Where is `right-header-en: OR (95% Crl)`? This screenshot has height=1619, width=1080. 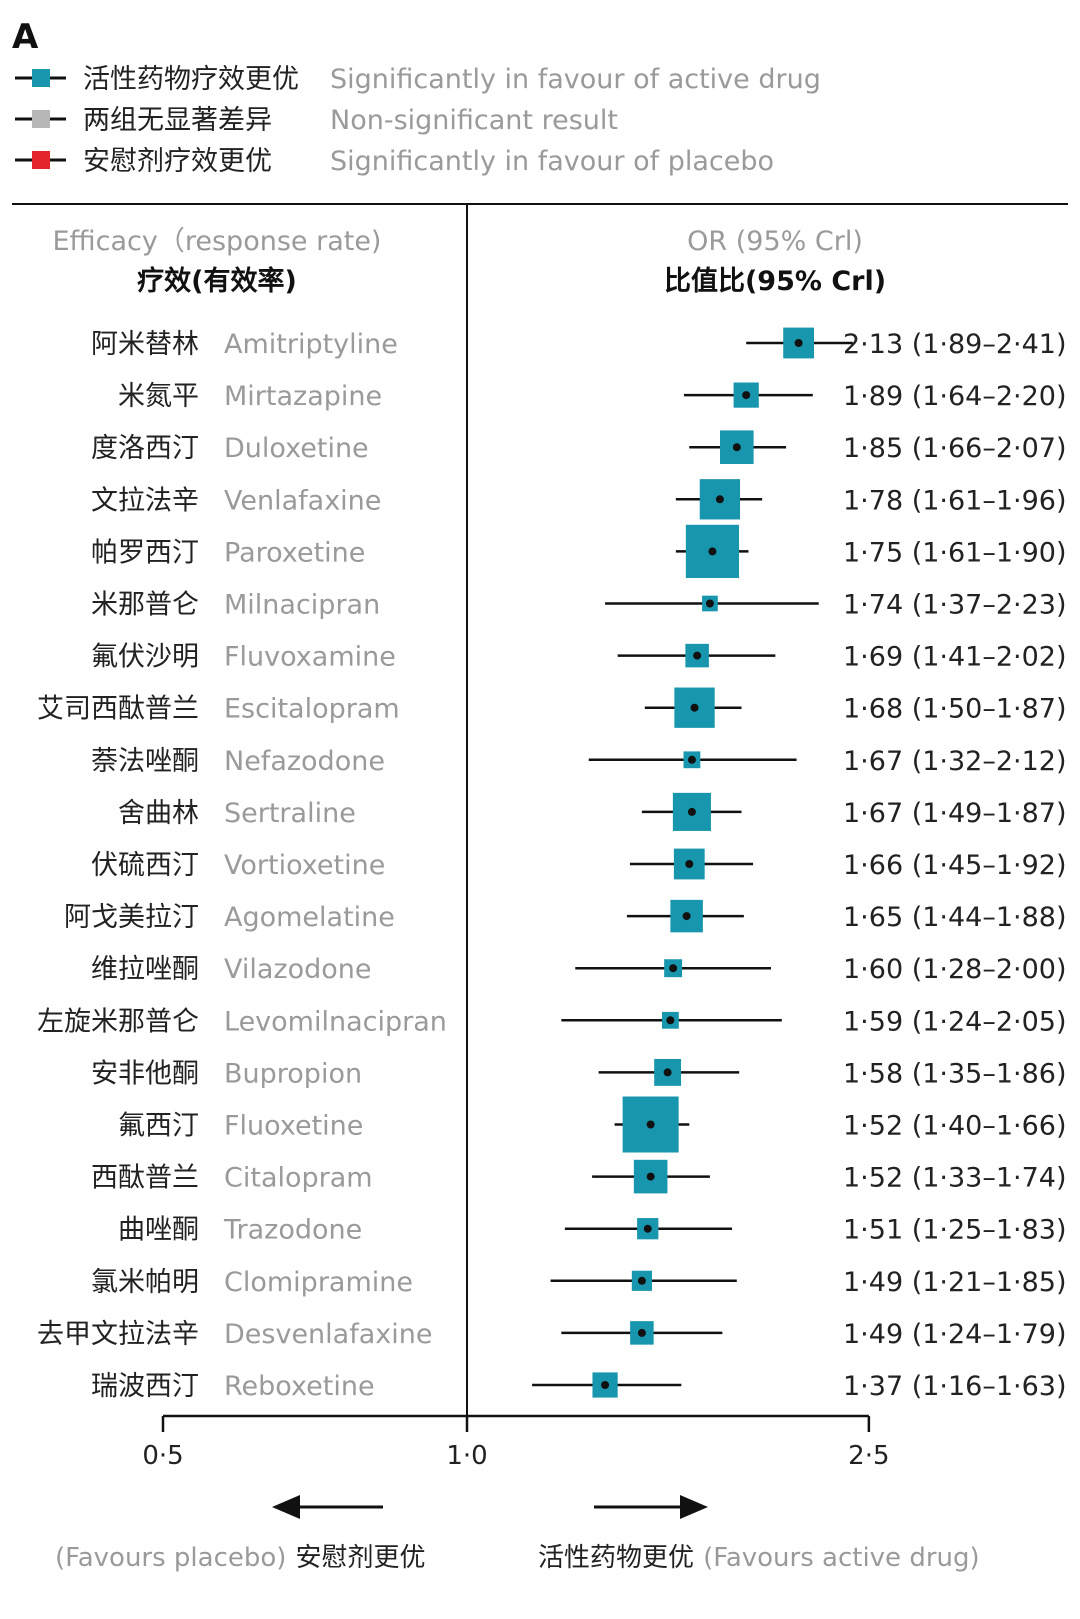 right-header-en: OR (95% Crl) is located at coordinates (775, 241).